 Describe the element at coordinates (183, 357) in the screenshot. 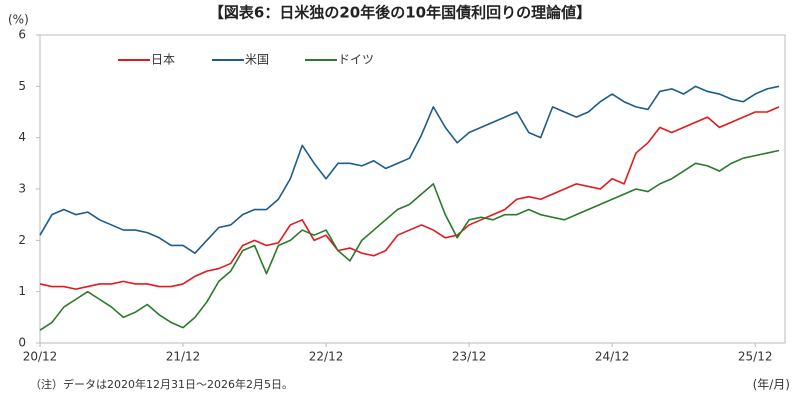

I see `x-tick-label: 21/12` at that location.